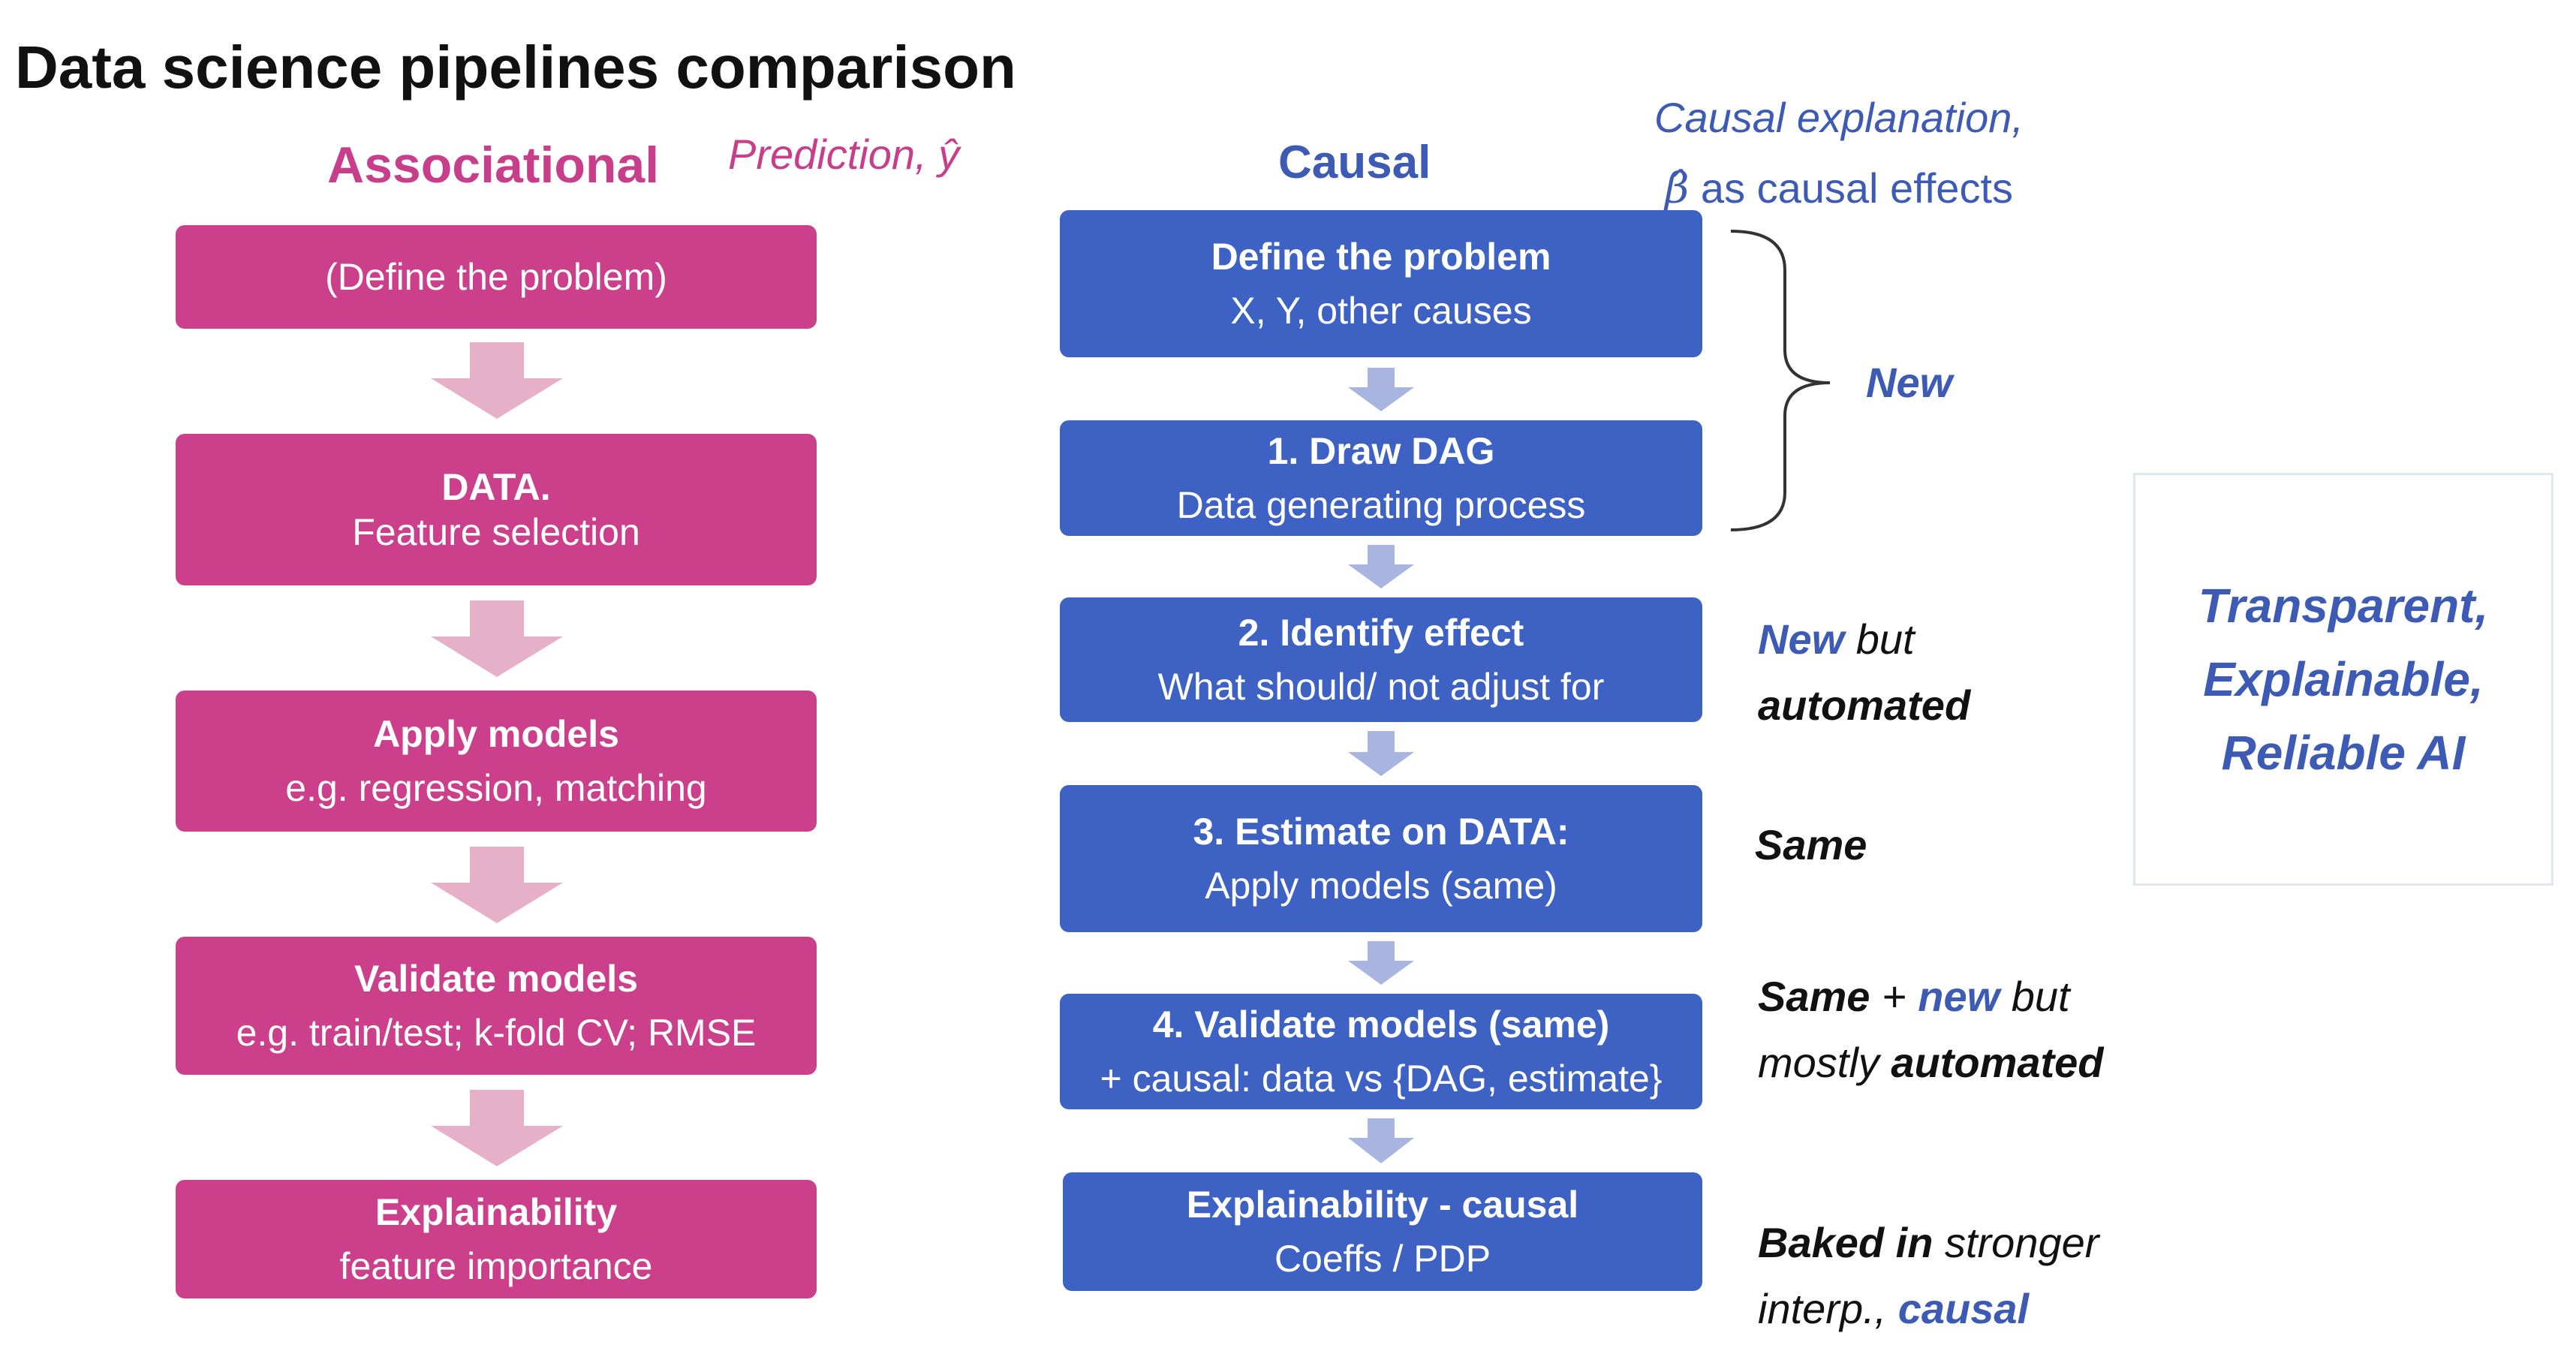 This screenshot has height=1351, width=2576. I want to click on causal-explanation-line2-text: as causal effects, so click(1851, 188).